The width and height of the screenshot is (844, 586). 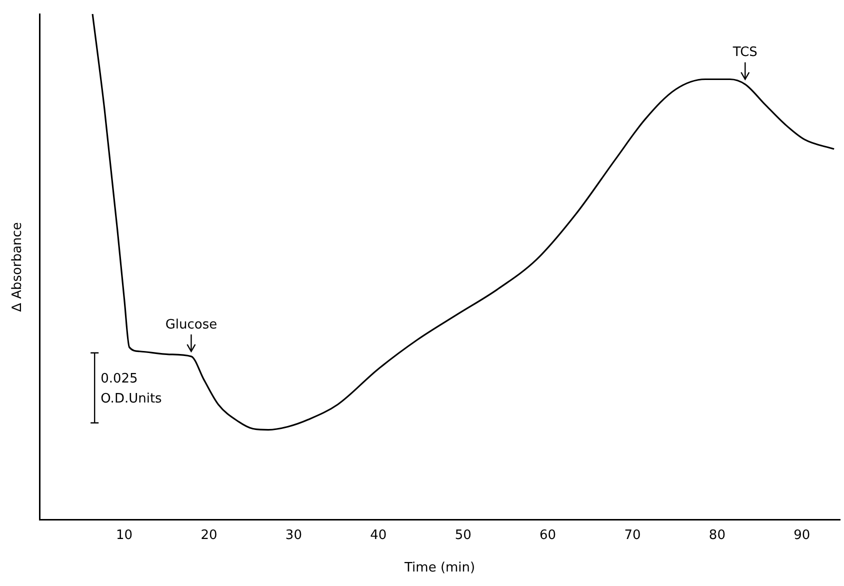 I want to click on x-tick-label: 40, so click(x=378, y=535).